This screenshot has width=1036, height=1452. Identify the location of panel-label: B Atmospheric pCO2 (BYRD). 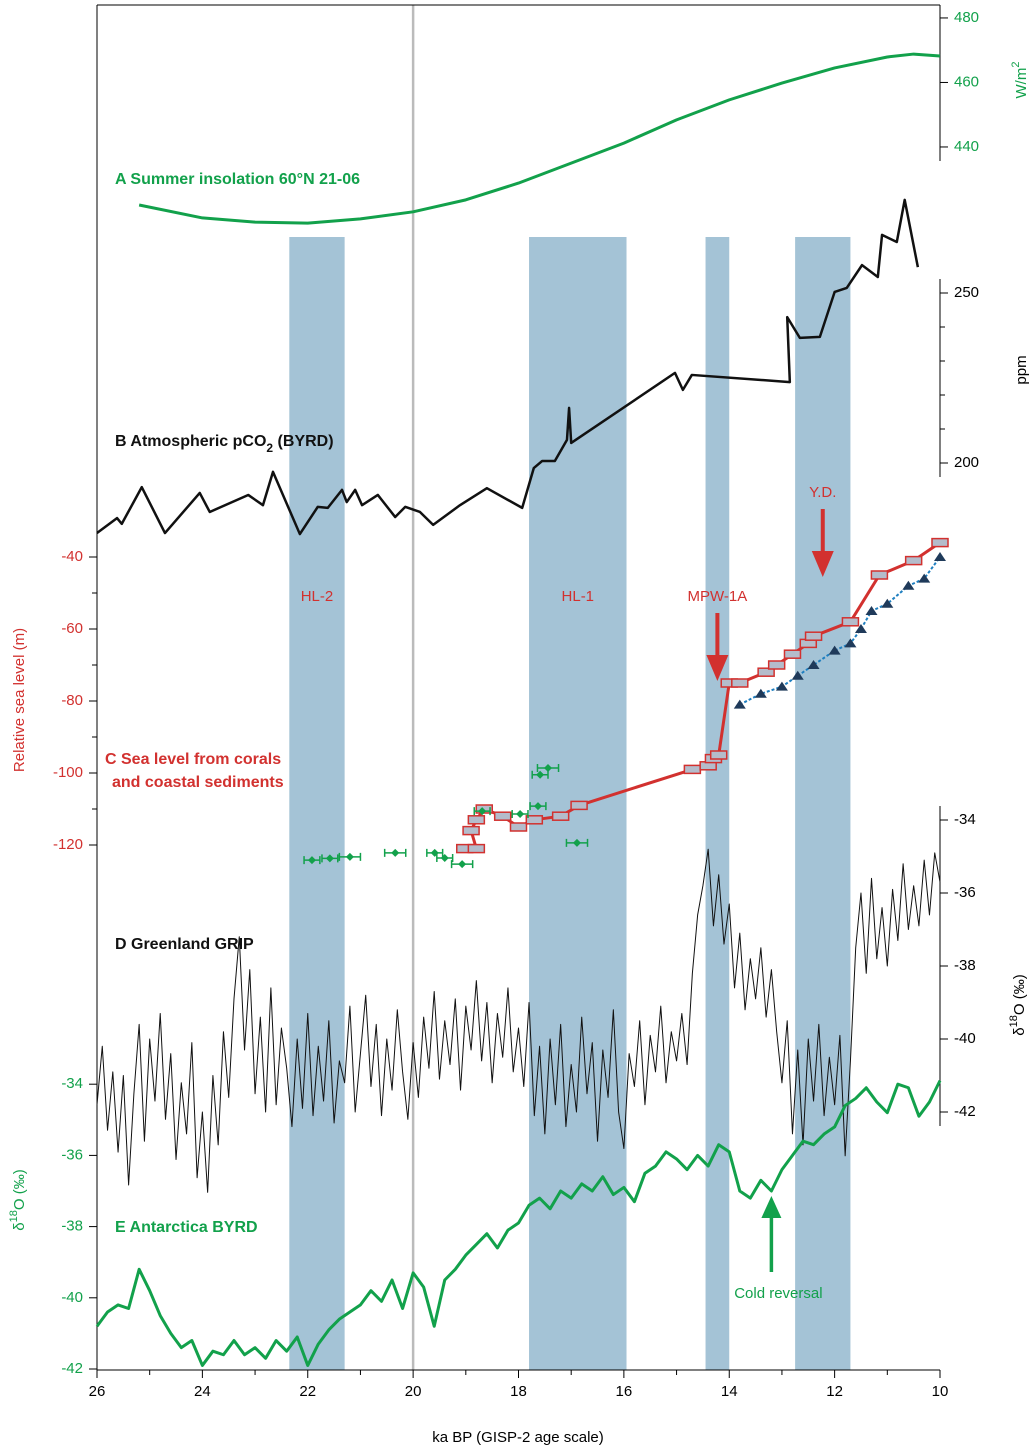
(224, 444).